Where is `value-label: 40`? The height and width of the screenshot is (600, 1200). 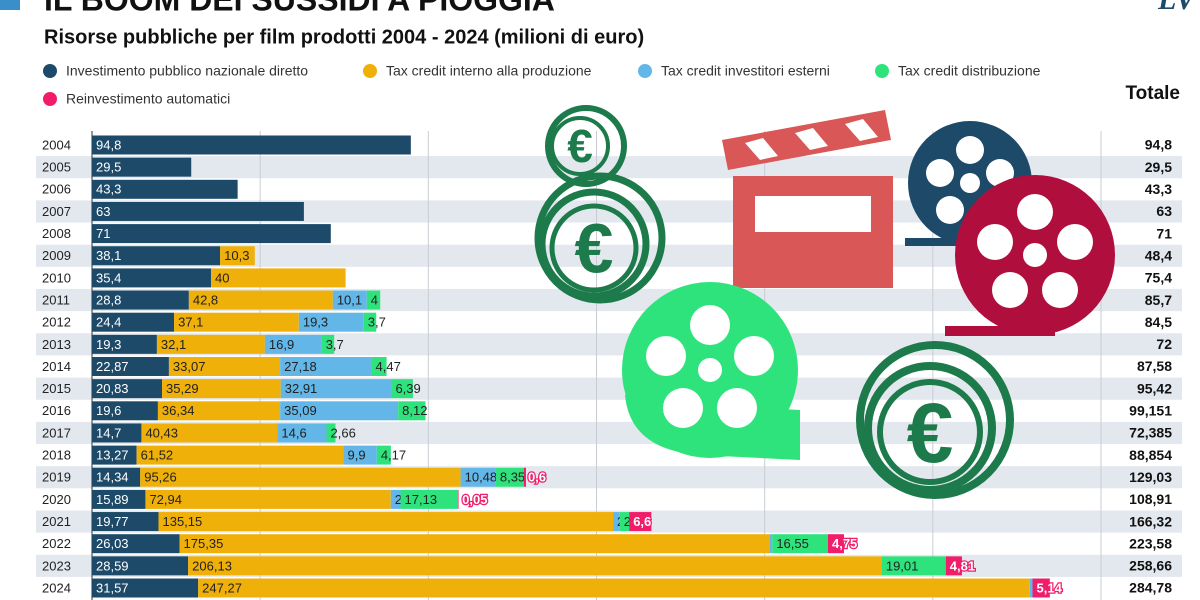
value-label: 40 is located at coordinates (222, 277).